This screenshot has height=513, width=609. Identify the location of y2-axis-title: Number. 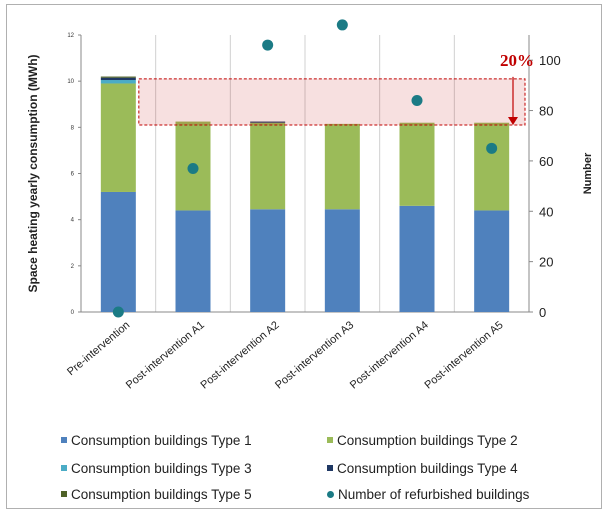
(588, 173).